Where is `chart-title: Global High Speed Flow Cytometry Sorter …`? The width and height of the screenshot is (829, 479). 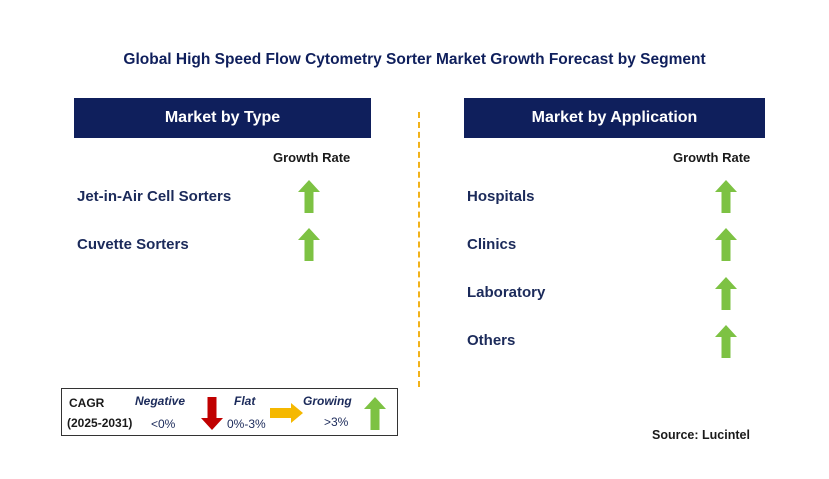
chart-title: Global High Speed Flow Cytometry Sorter … is located at coordinates (414, 59).